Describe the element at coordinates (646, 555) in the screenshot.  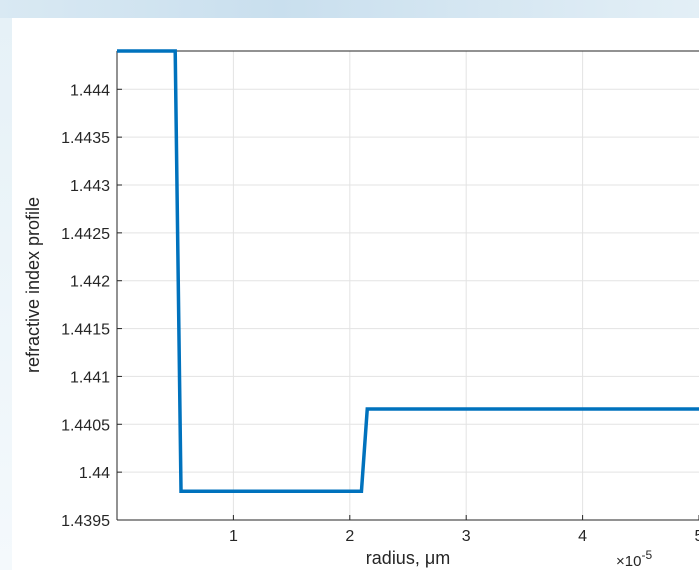
I see `x-axis-multiplier-exp: -5` at that location.